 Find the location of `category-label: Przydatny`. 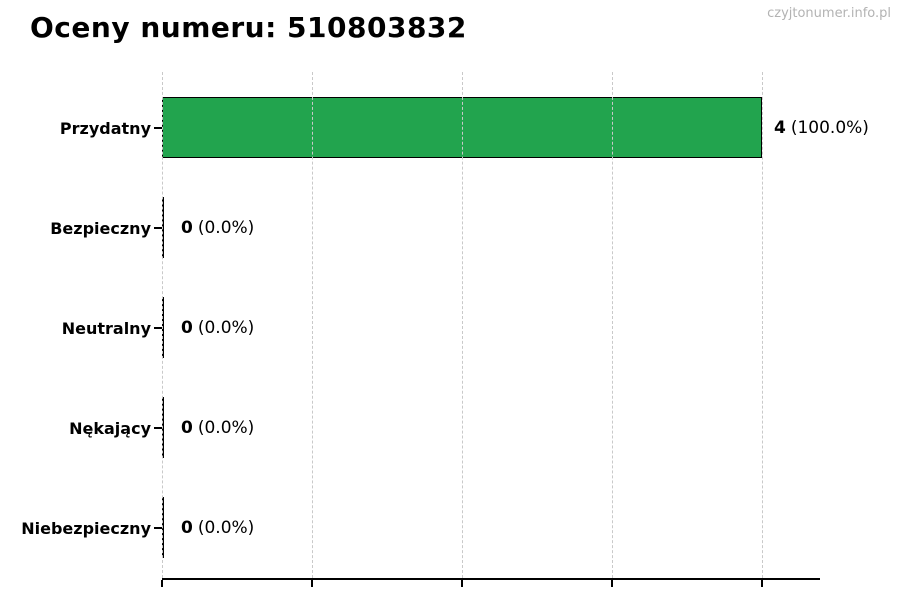

category-label: Przydatny is located at coordinates (105, 128).